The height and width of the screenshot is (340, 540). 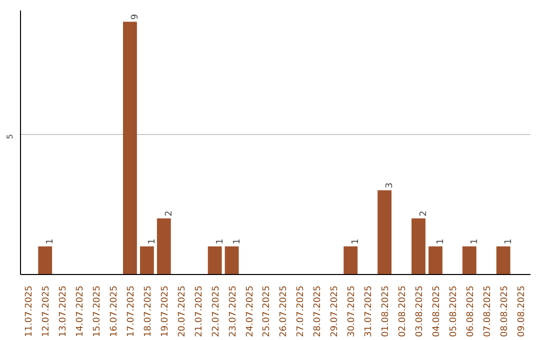 What do you see at coordinates (114, 312) in the screenshot?
I see `x-tick-label: 16.07.2025` at bounding box center [114, 312].